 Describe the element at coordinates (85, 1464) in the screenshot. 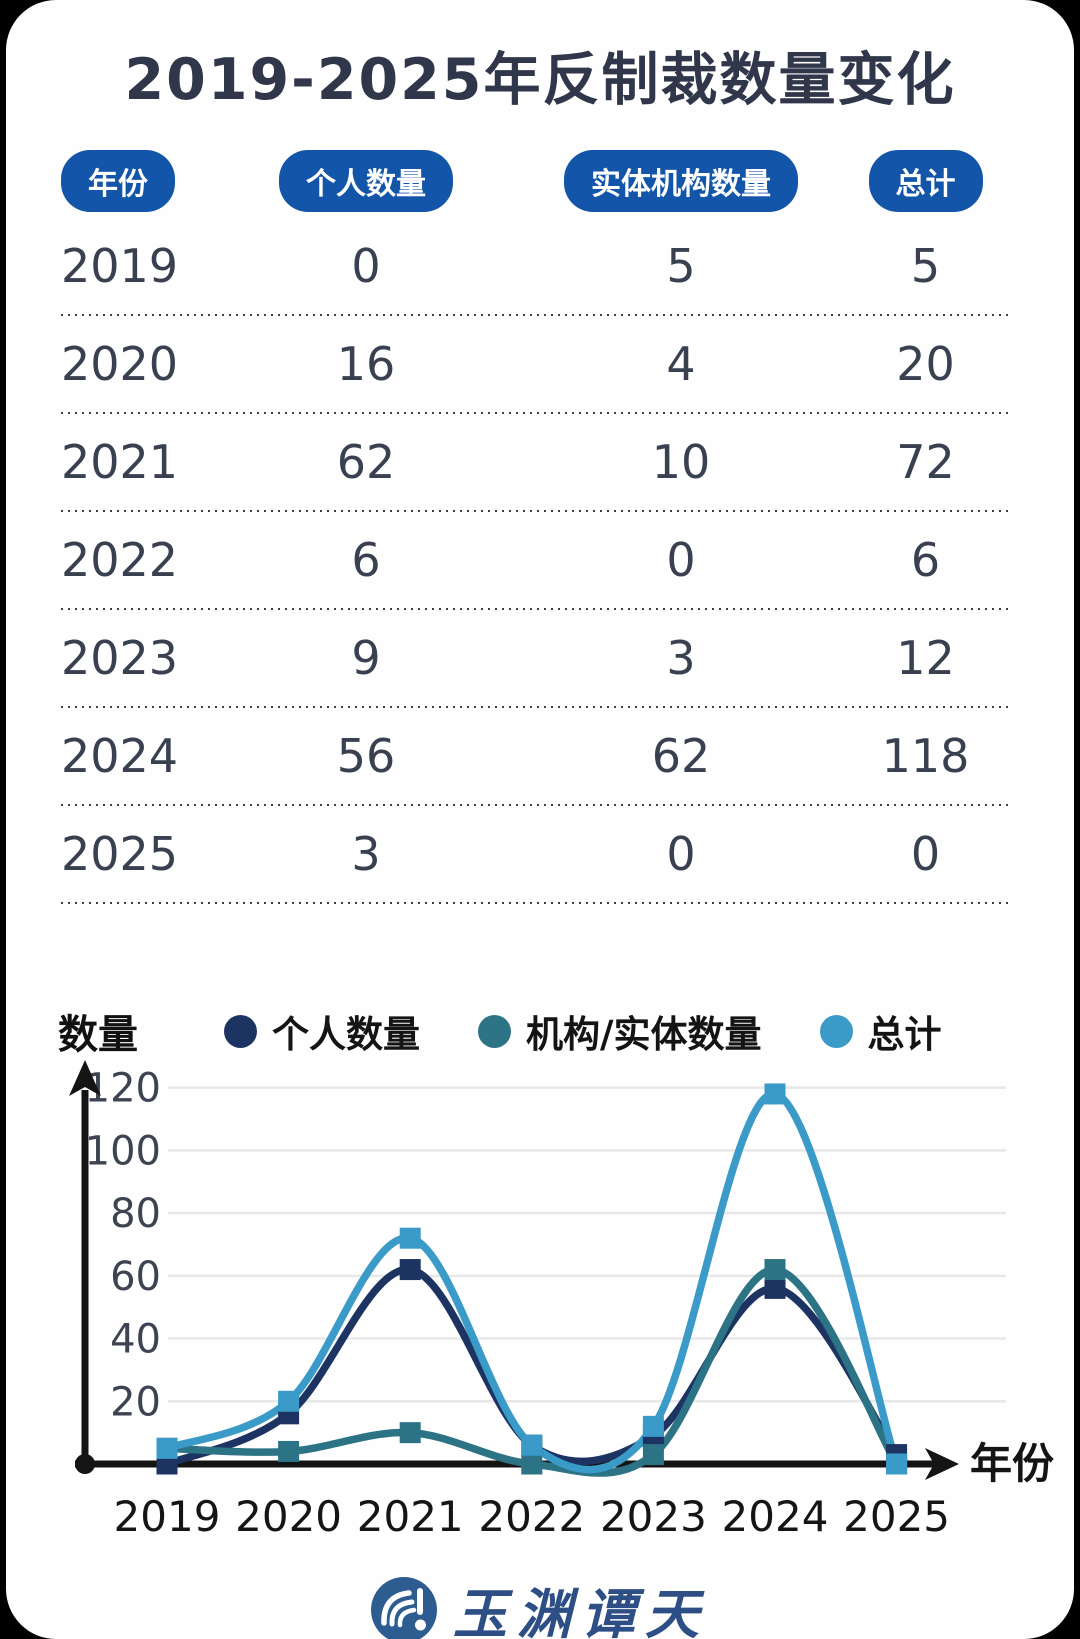

I see `axis-origin-dot` at that location.